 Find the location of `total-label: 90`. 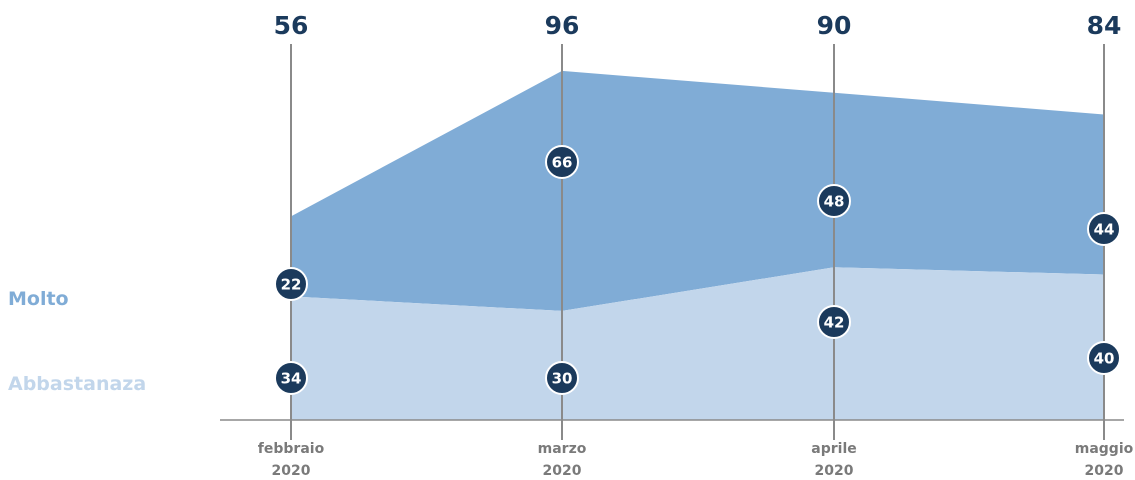

total-label: 90 is located at coordinates (834, 25).